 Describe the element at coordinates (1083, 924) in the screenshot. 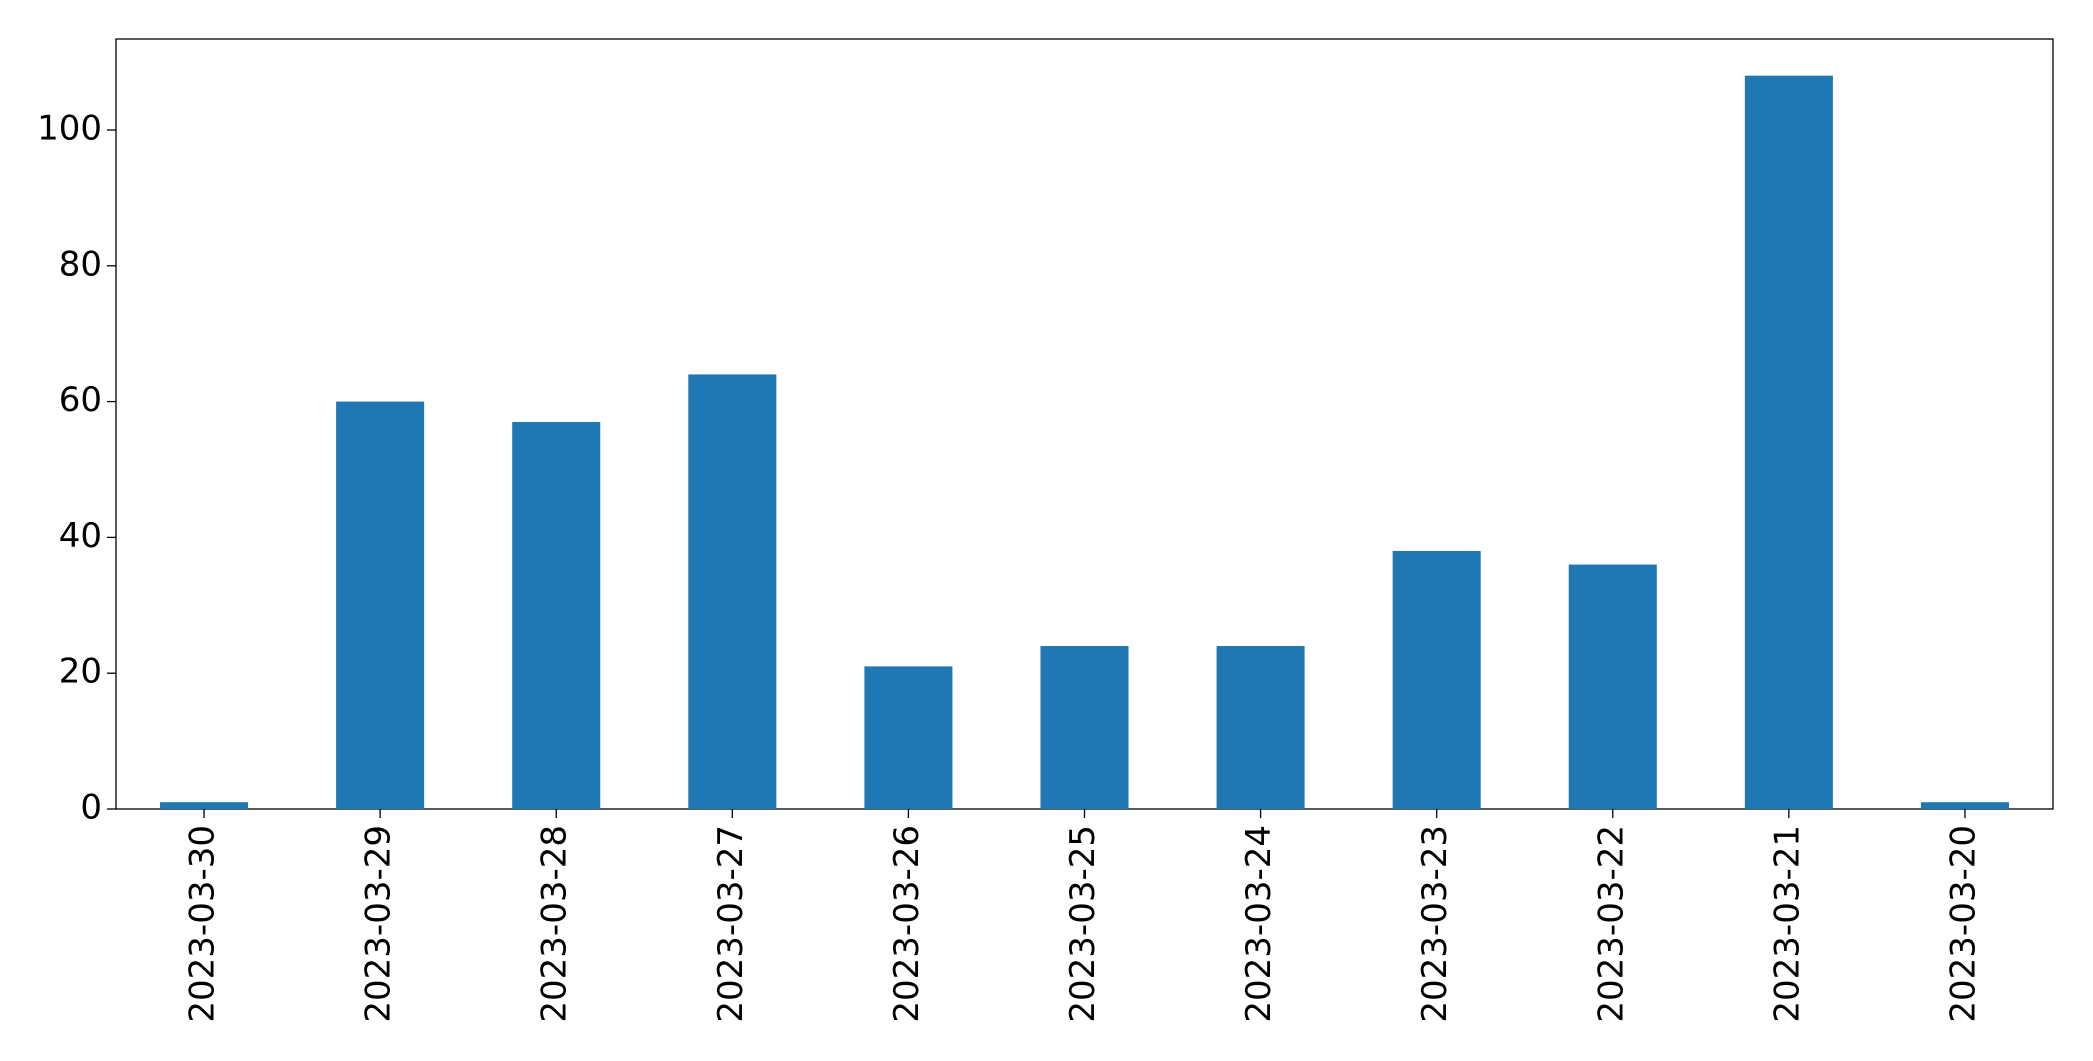

I see `x-tick-label: 2023-03-25` at that location.